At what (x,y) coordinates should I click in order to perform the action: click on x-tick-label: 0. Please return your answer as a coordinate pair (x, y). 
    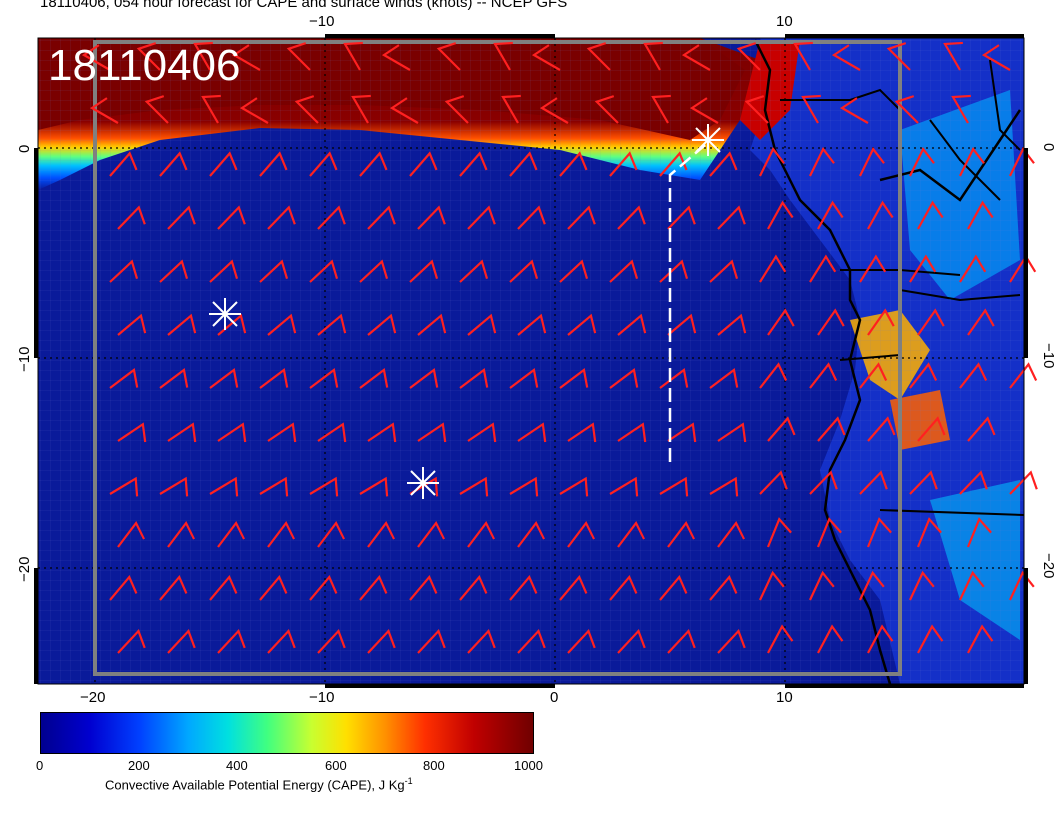
    Looking at the image, I should click on (554, 697).